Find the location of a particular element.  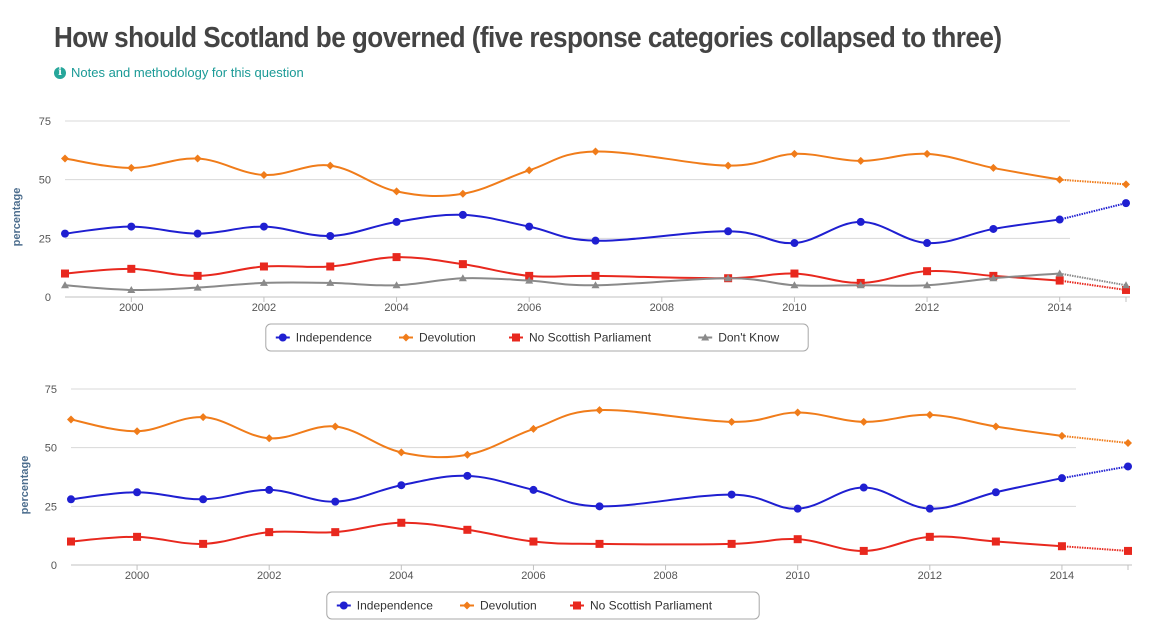

notes-link-label: Notes and methodology for this question is located at coordinates (187, 72).